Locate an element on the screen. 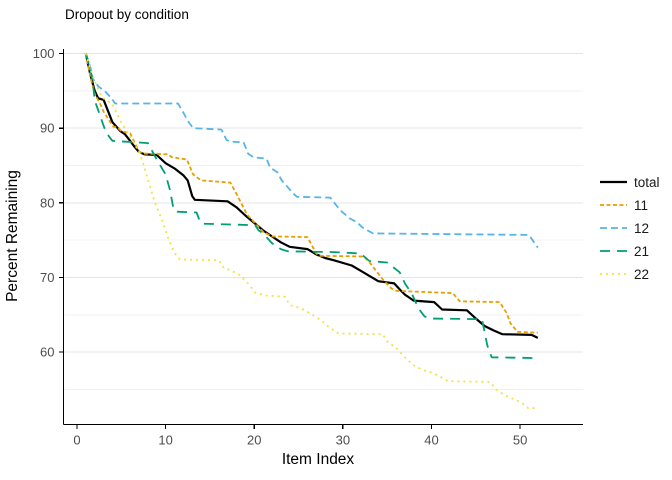 The height and width of the screenshot is (480, 672). y-tick-label-100: 100 is located at coordinates (44, 53).